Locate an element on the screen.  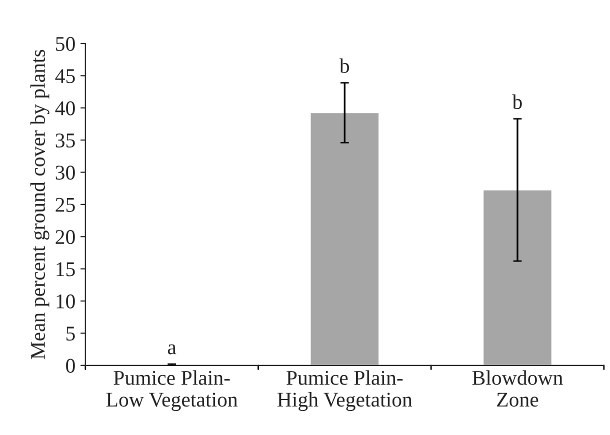
x-tick-label: Pumice Plain- Low Vegetation is located at coordinates (172, 390).